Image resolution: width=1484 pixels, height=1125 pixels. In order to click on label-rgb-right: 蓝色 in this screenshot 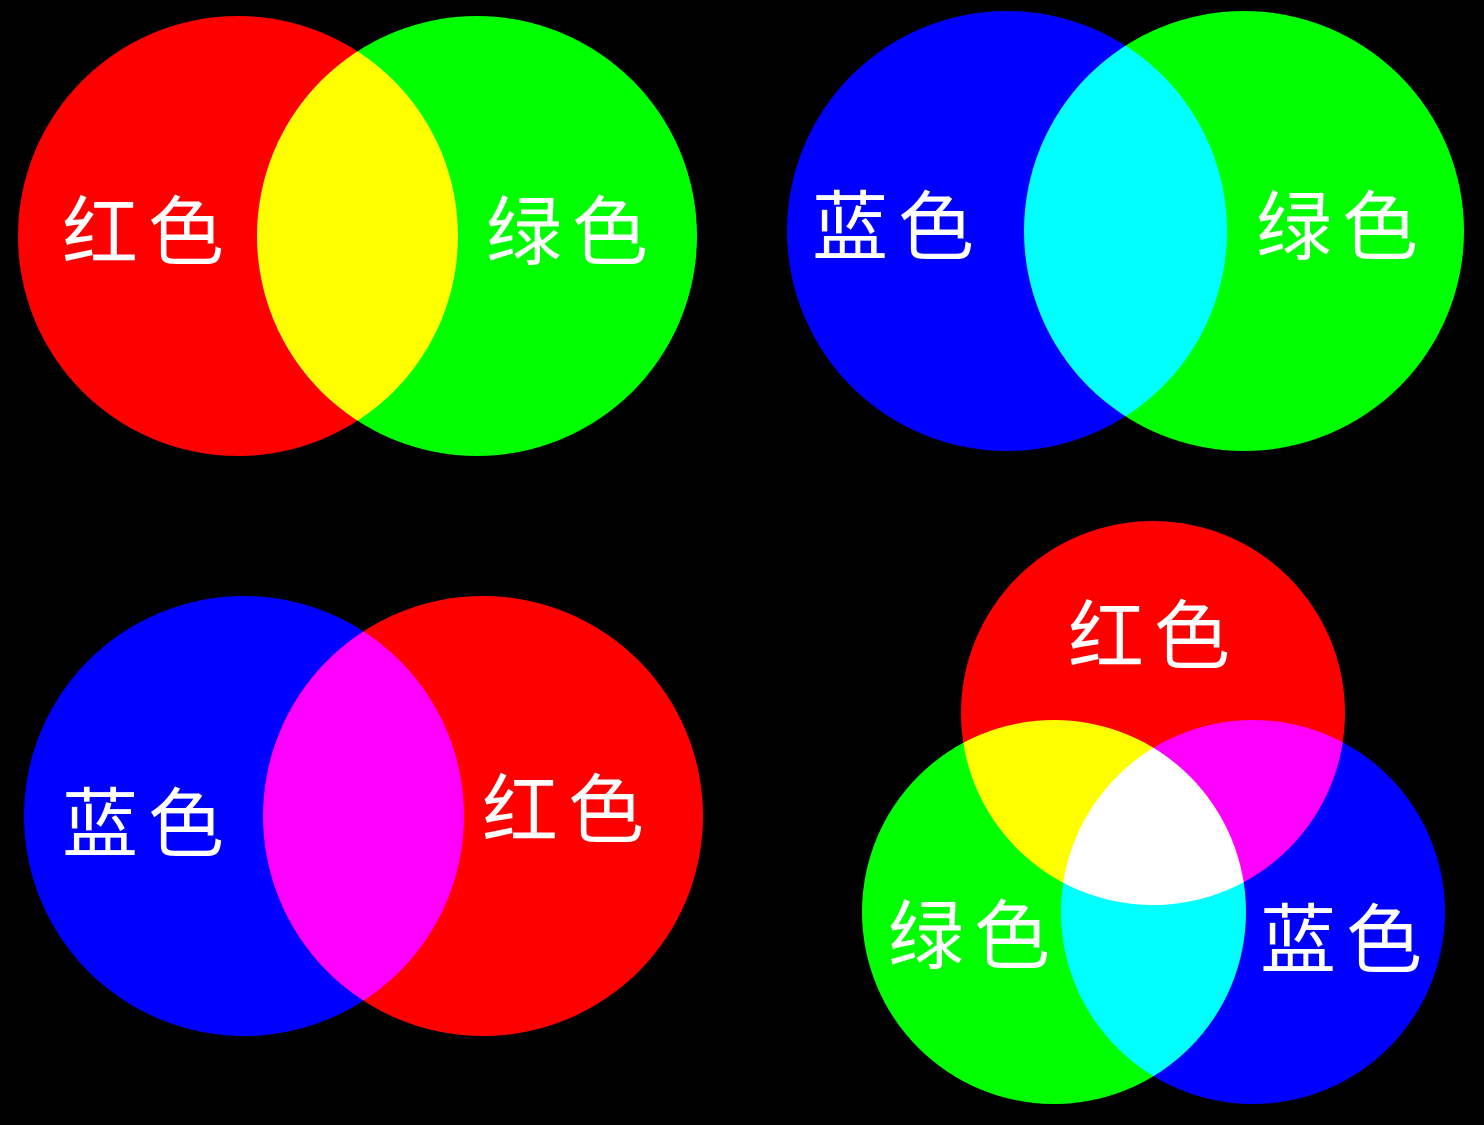, I will do `click(1346, 940)`.